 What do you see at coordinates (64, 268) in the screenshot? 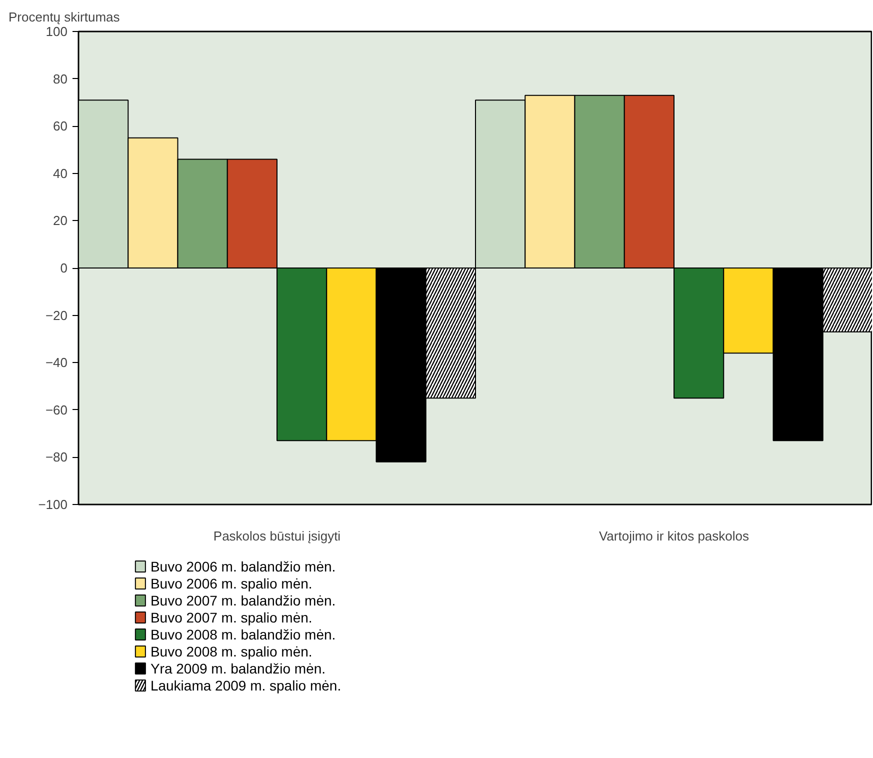
I see `y-tick-label: 0` at bounding box center [64, 268].